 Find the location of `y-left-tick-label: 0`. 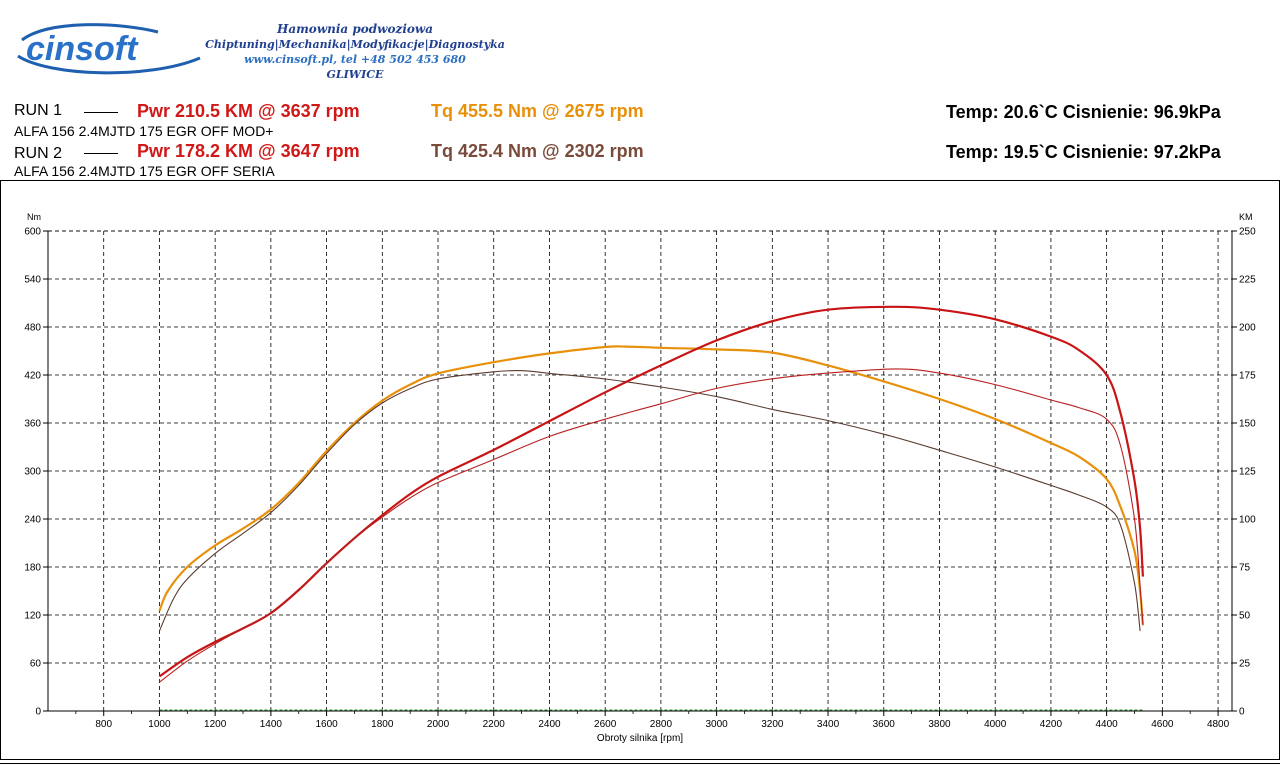

y-left-tick-label: 0 is located at coordinates (38, 712).